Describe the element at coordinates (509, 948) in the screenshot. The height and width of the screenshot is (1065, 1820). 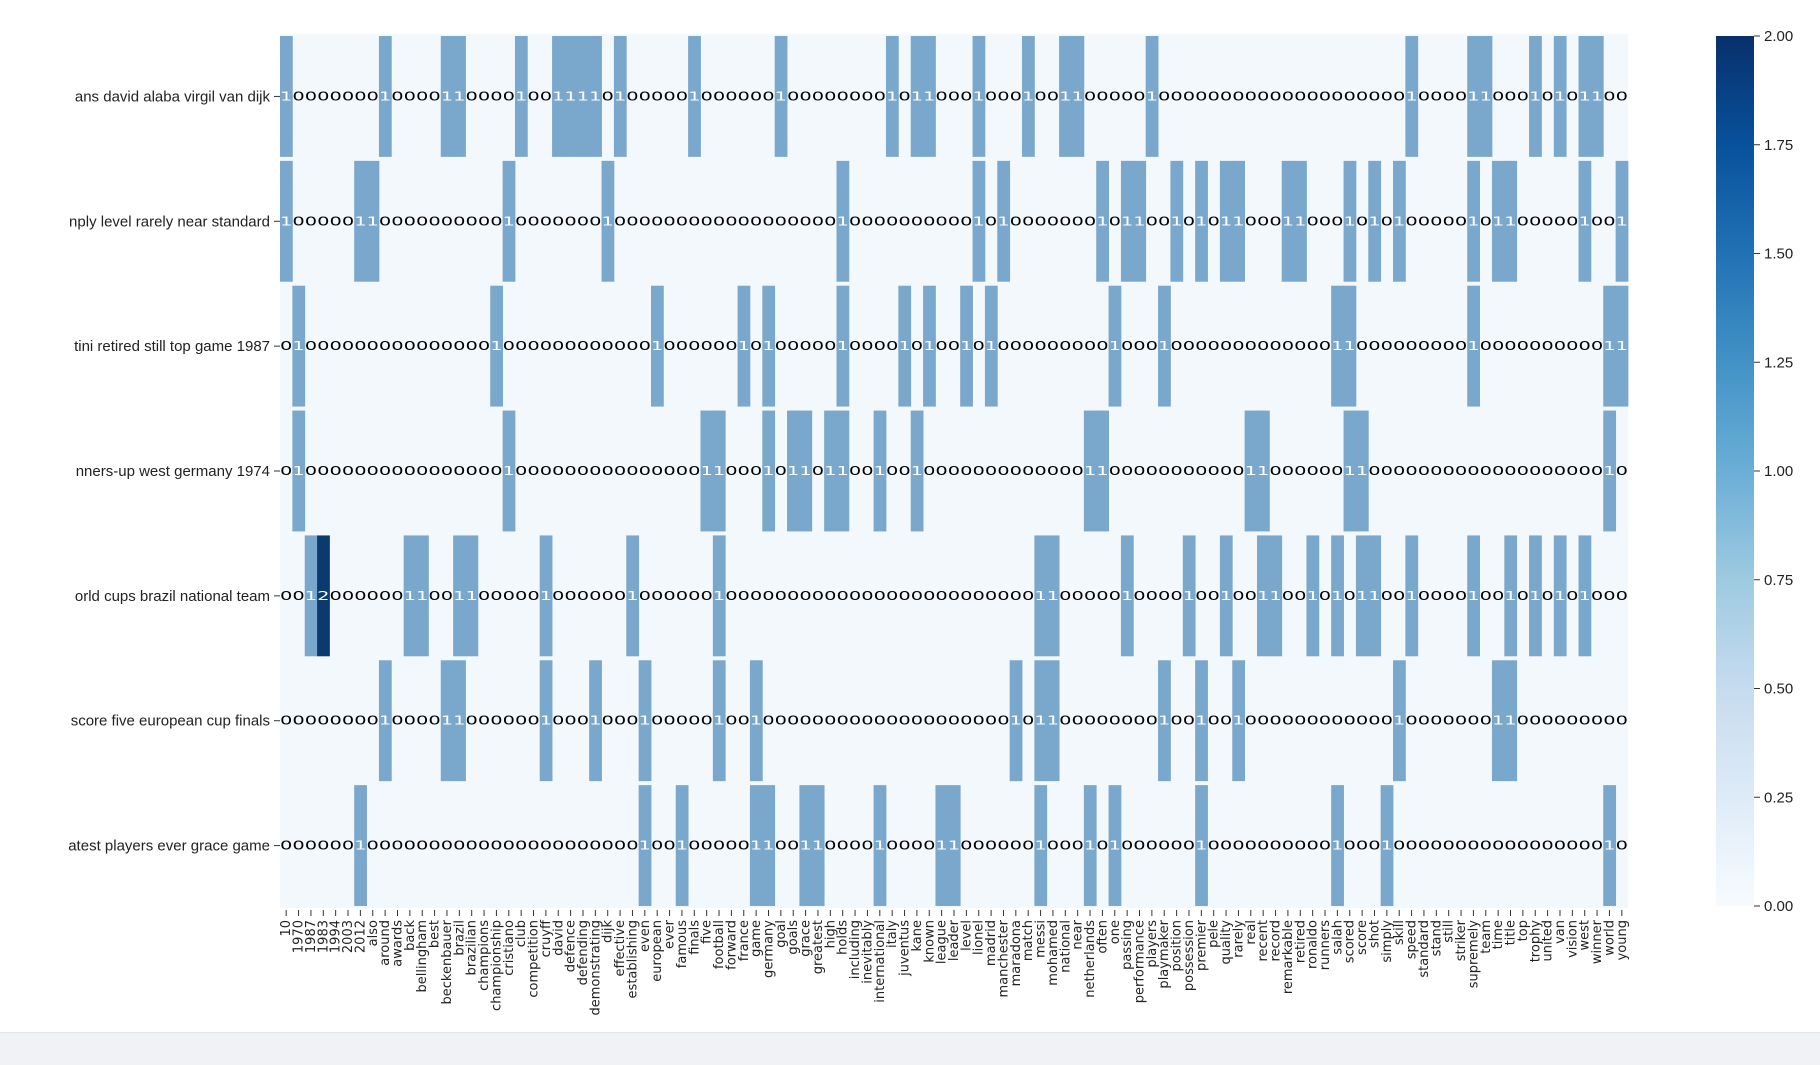
I see `column-label: cristiano` at that location.